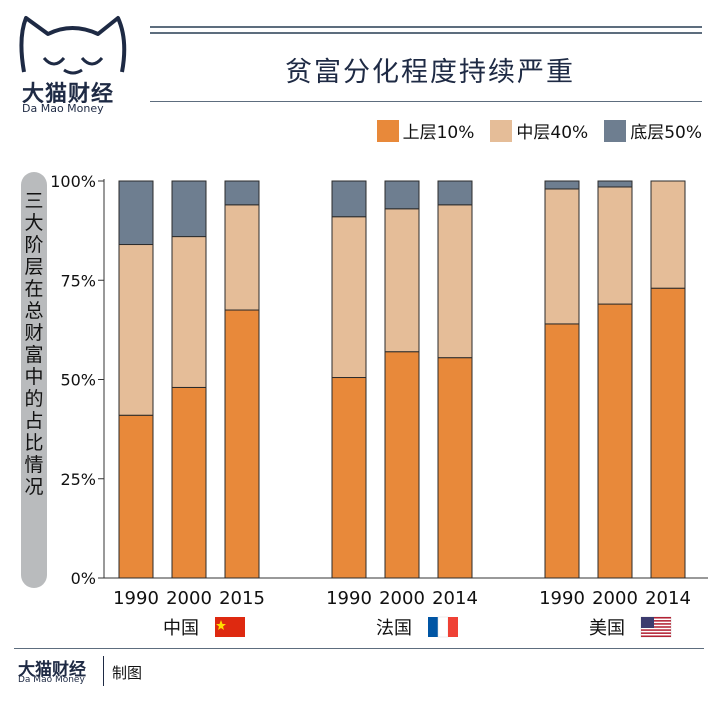  I want to click on x-tick-label: 2015, so click(242, 598).